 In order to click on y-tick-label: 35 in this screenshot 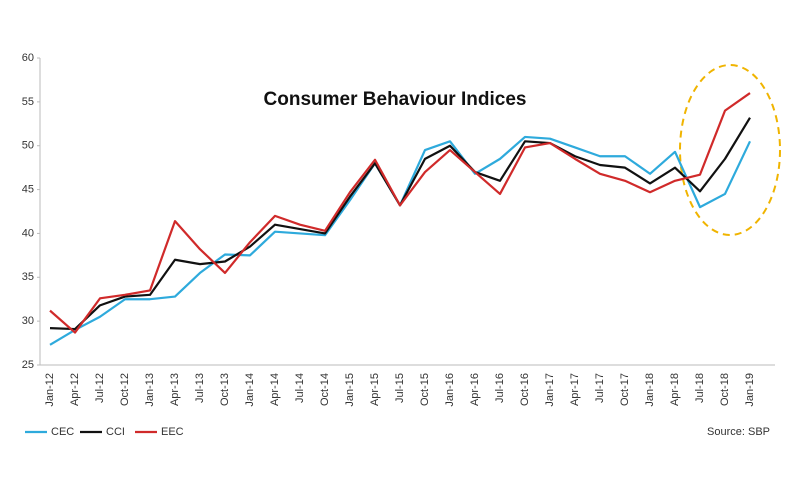, I will do `click(28, 277)`.